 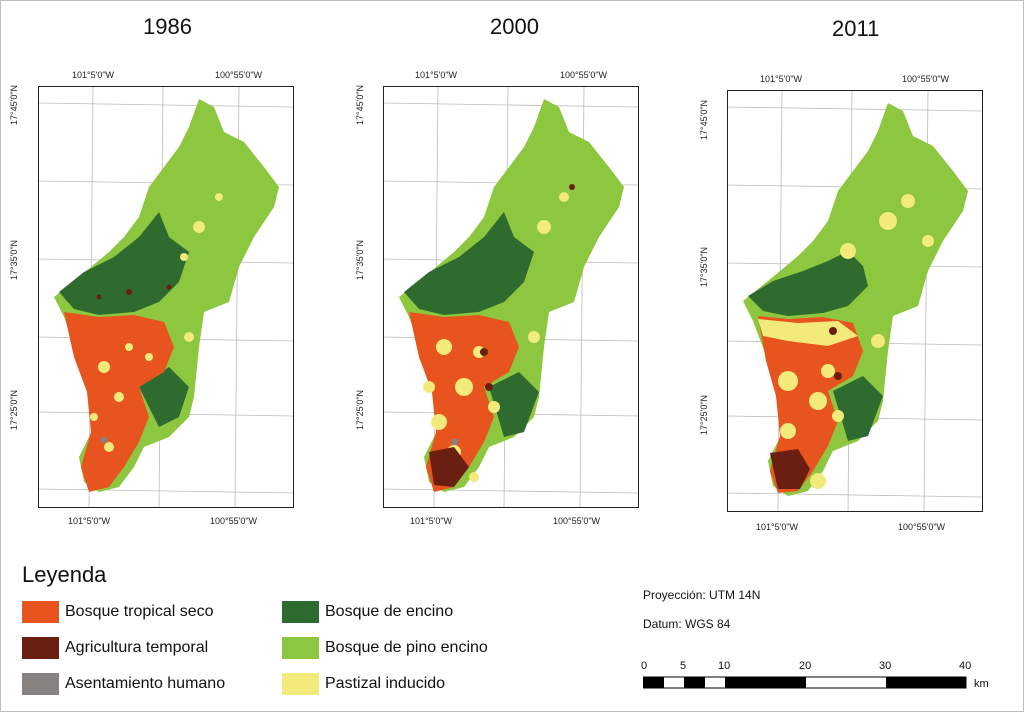 What do you see at coordinates (234, 521) in the screenshot?
I see `map-1986-coord-bottom-right: 100°55'0"W` at bounding box center [234, 521].